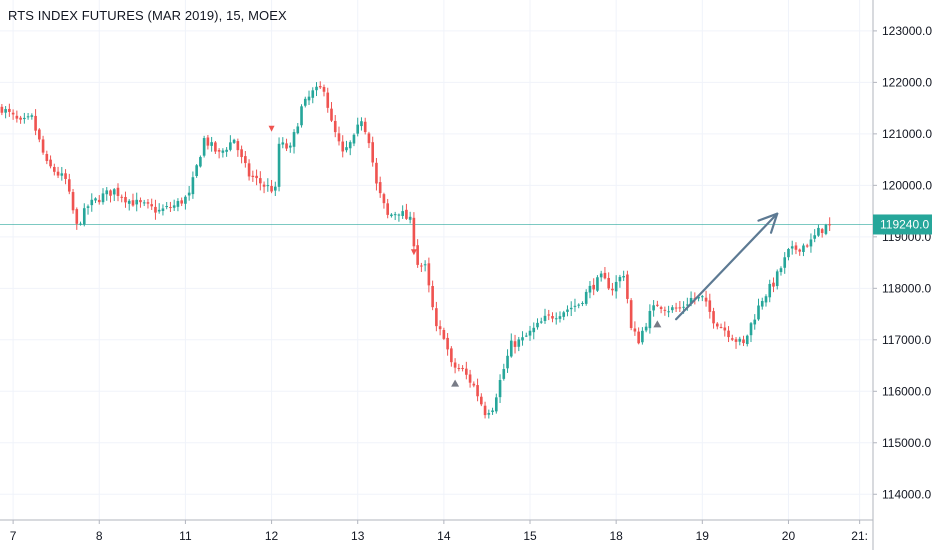 The height and width of the screenshot is (555, 932). I want to click on trend-arrow-layer, so click(726, 266).